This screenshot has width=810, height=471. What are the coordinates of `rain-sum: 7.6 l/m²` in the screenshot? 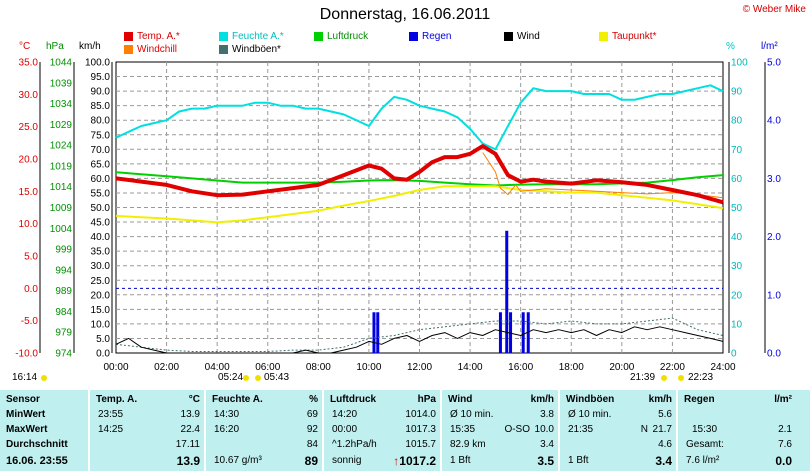 It's located at (703, 460).